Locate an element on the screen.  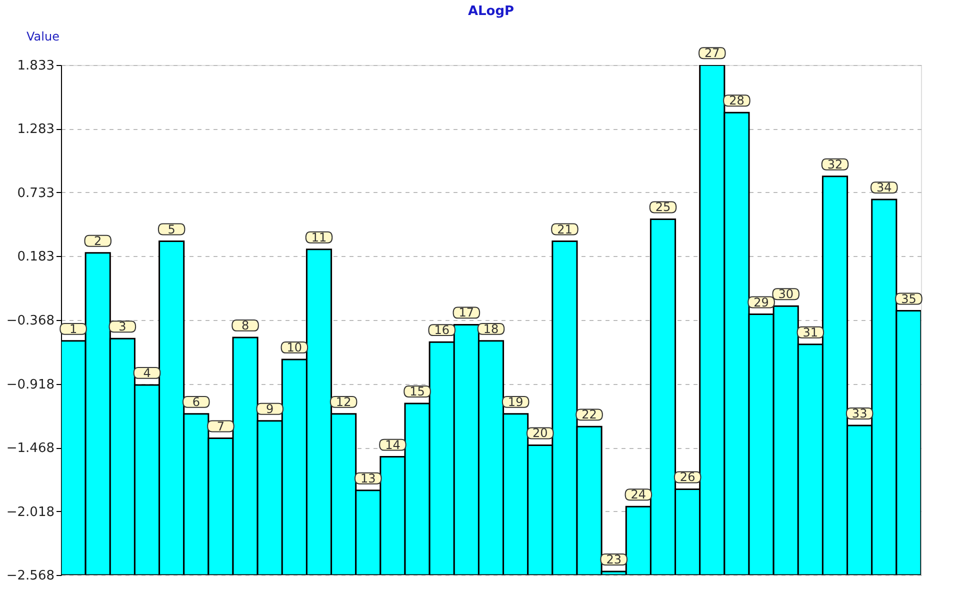
x-tick-label: 16 is located at coordinates (442, 330).